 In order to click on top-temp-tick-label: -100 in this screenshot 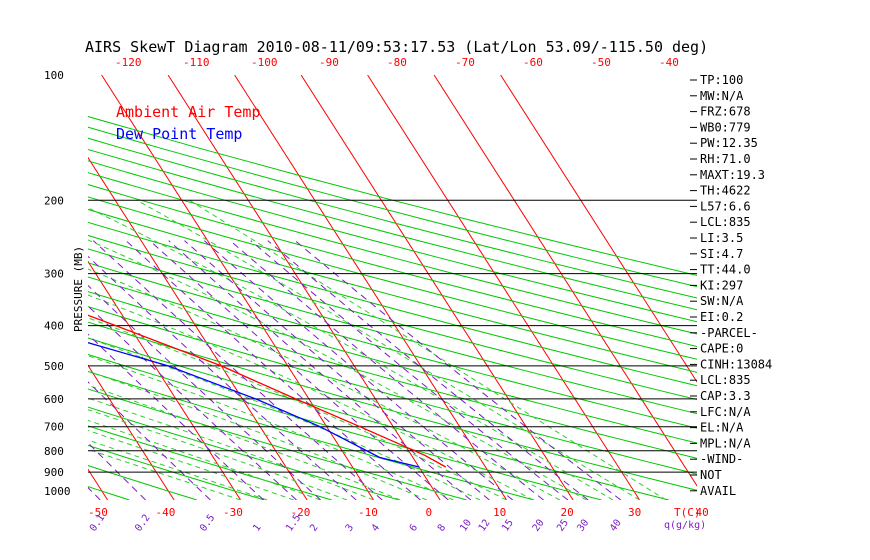, I will do `click(264, 62)`.